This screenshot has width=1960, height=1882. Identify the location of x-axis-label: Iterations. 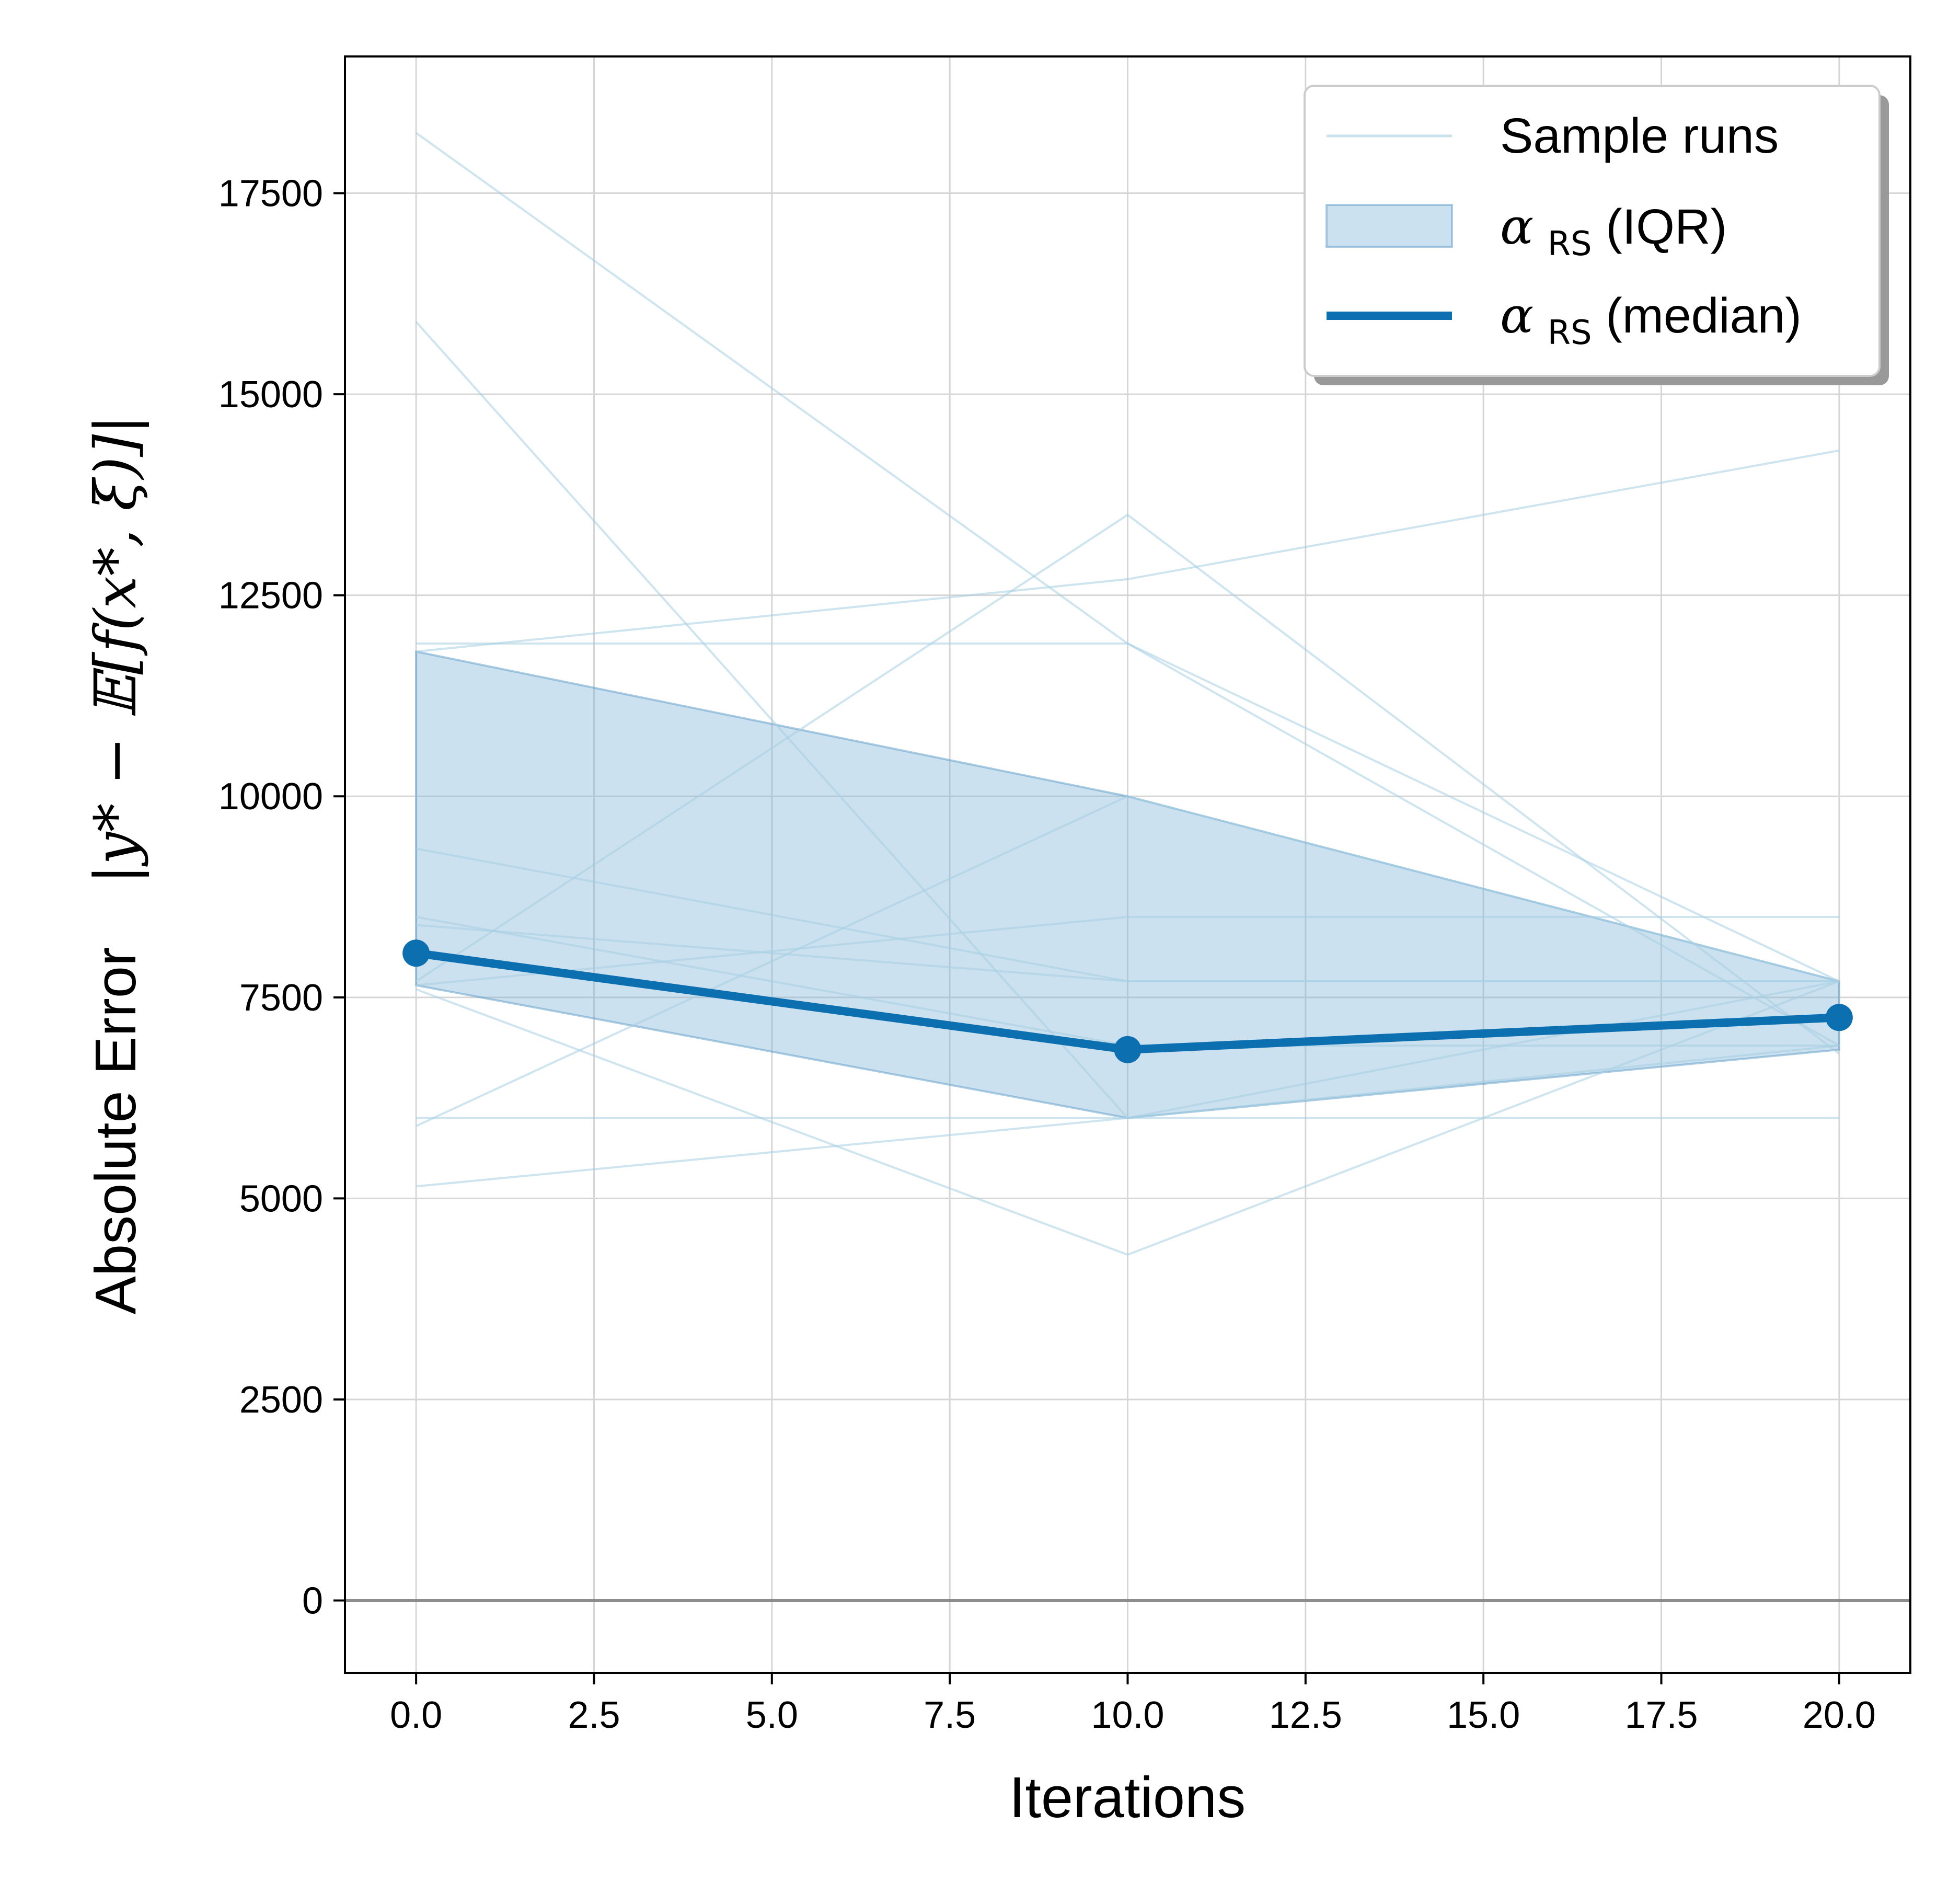
(1127, 1797).